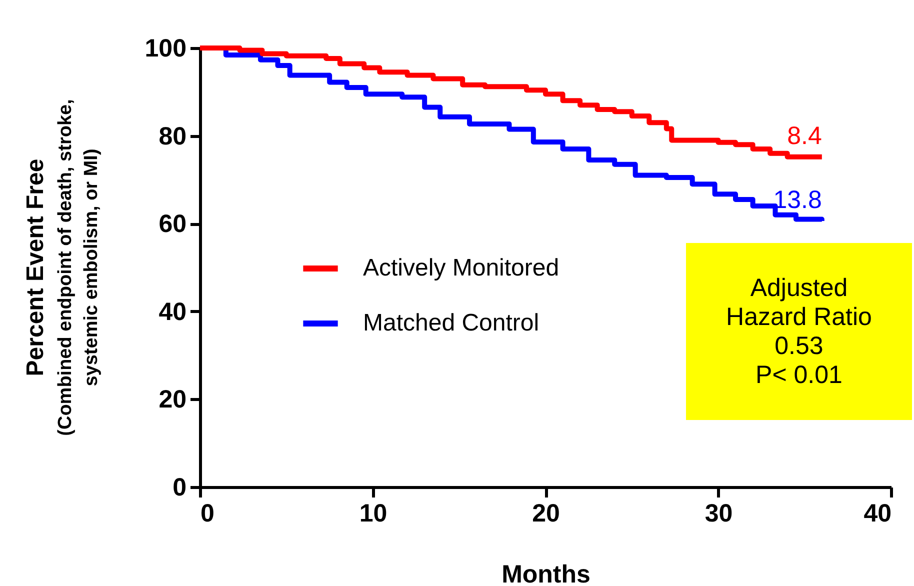 The height and width of the screenshot is (586, 914). I want to click on legend-label: Actively Monitored, so click(461, 268).